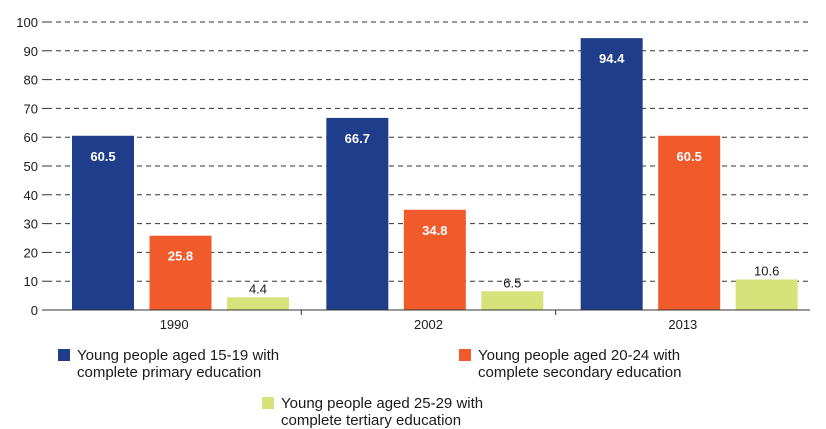  What do you see at coordinates (31, 108) in the screenshot?
I see `y-tick-label-70: 70` at bounding box center [31, 108].